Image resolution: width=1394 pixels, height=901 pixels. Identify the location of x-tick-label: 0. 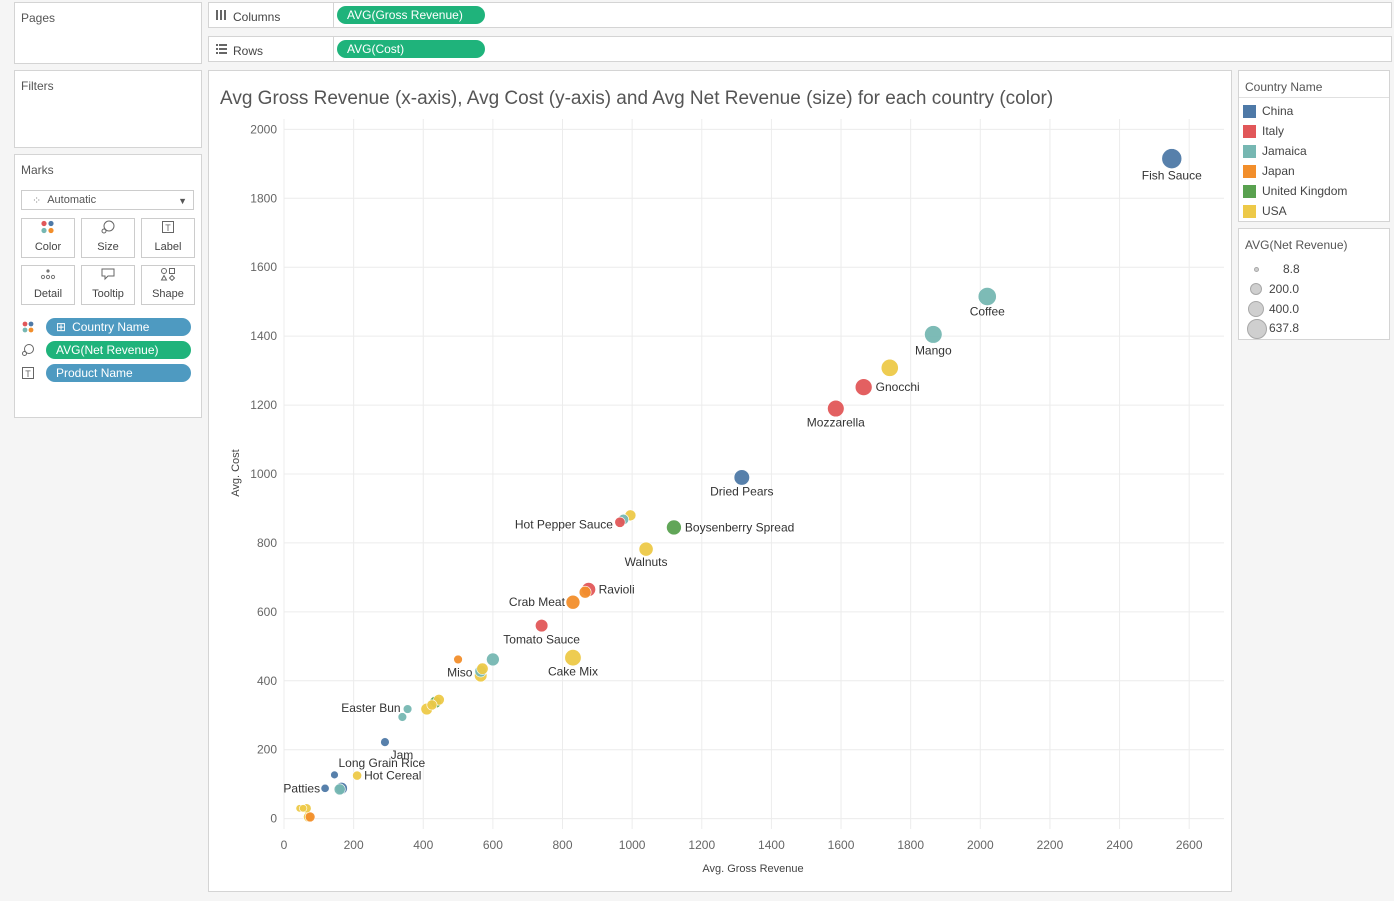
(284, 845).